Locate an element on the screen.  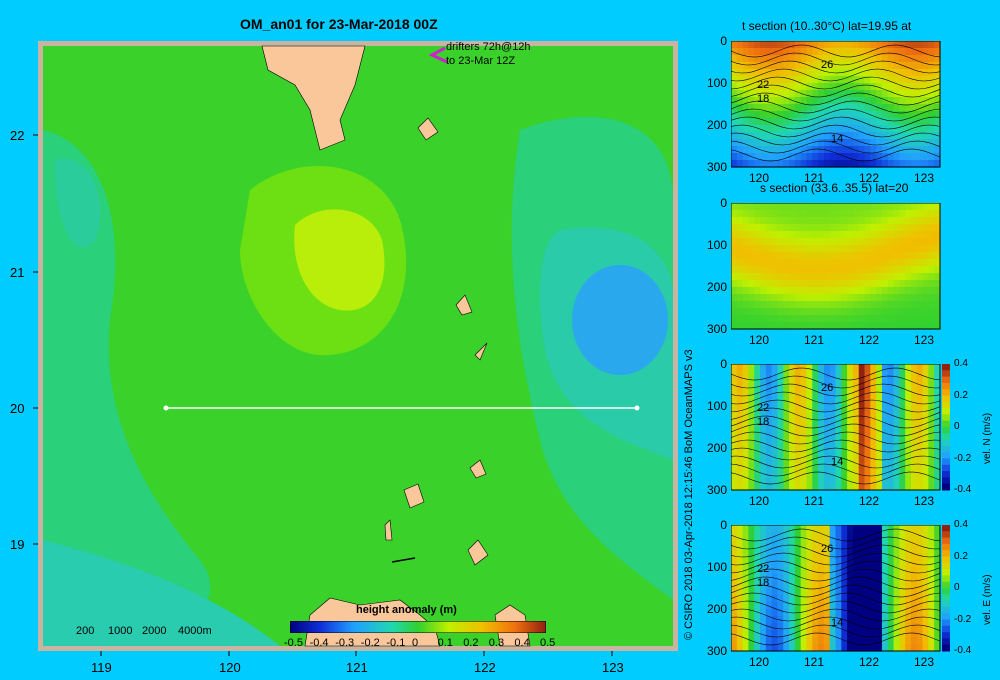
section-ytick: 100 is located at coordinates (716, 406).